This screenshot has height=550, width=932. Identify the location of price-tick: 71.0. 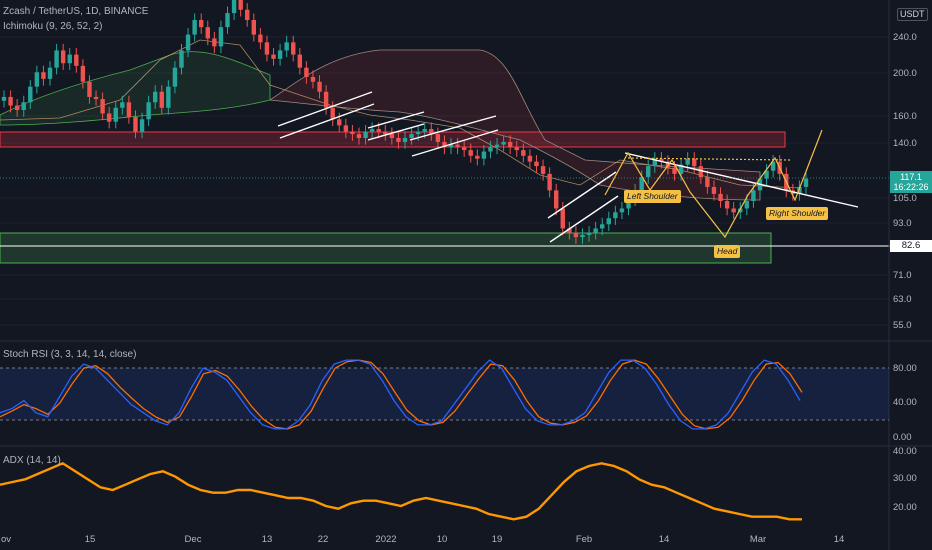
(902, 275).